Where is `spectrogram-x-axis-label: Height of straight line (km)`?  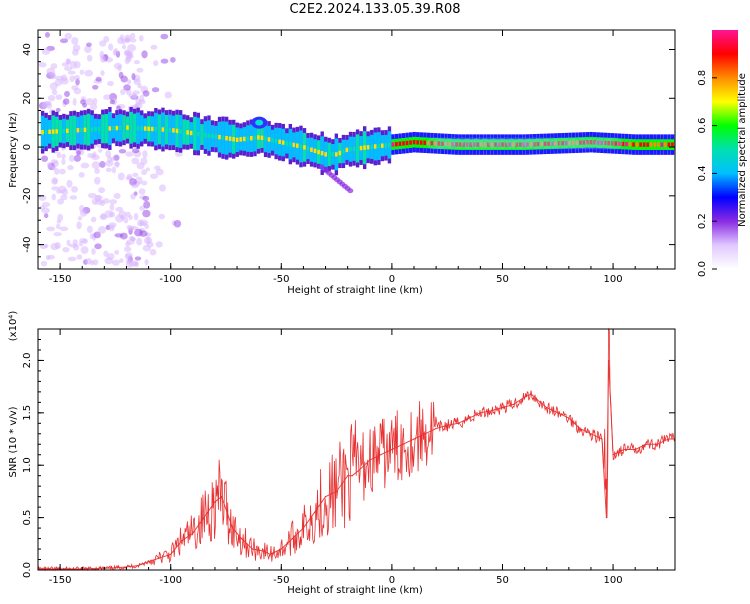
spectrogram-x-axis-label: Height of straight line (km) is located at coordinates (355, 290).